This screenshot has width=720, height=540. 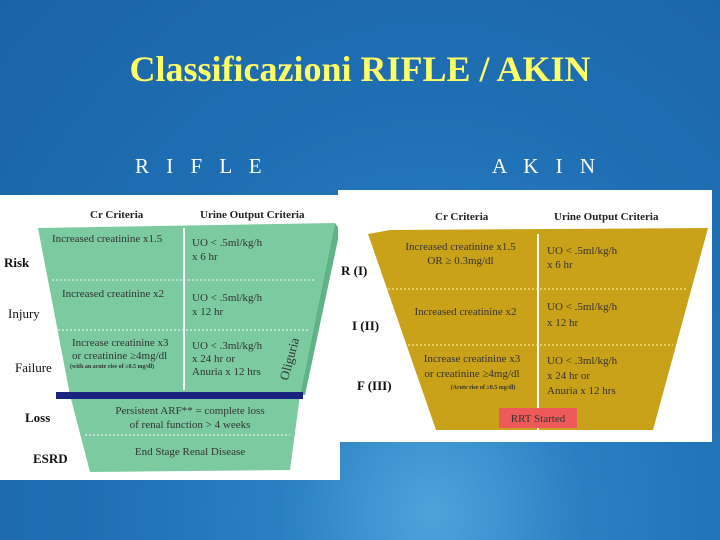 What do you see at coordinates (560, 265) in the screenshot?
I see `akin-r-uo-2: x 6 hr` at bounding box center [560, 265].